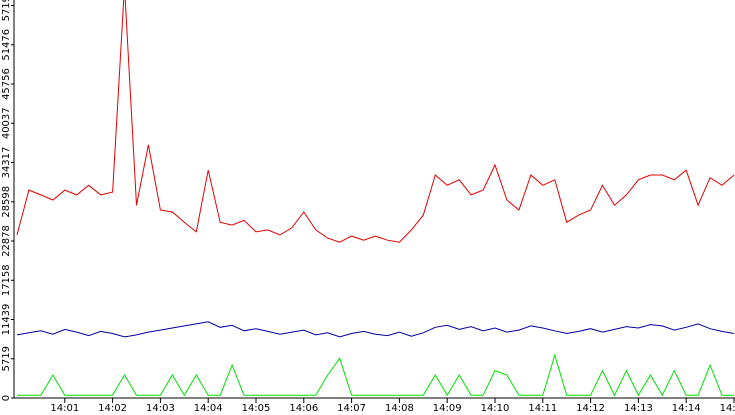 The height and width of the screenshot is (415, 735). What do you see at coordinates (6, 202) in the screenshot?
I see `y-tick-label: 28598` at bounding box center [6, 202].